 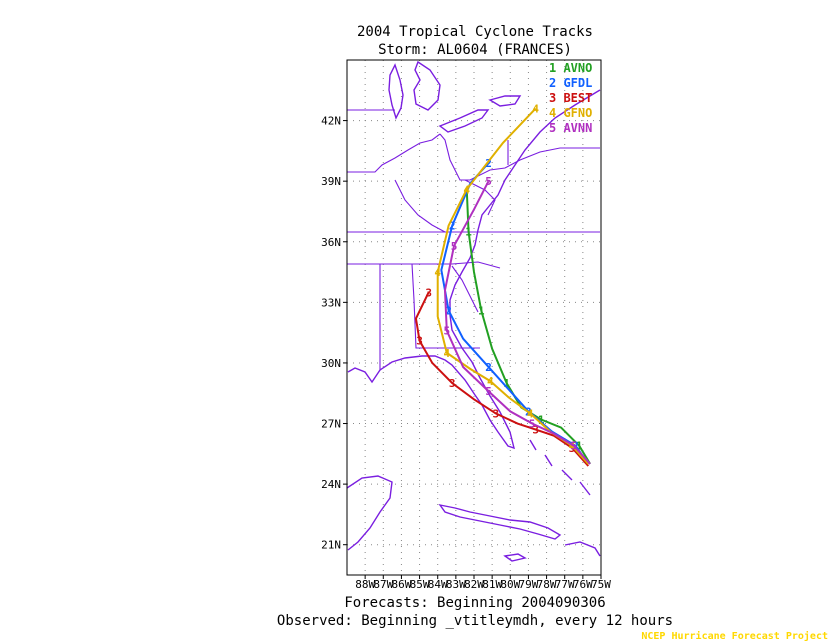 What do you see at coordinates (570, 83) in the screenshot?
I see `legend-entry-gfdl: 2 GFDL` at bounding box center [570, 83].